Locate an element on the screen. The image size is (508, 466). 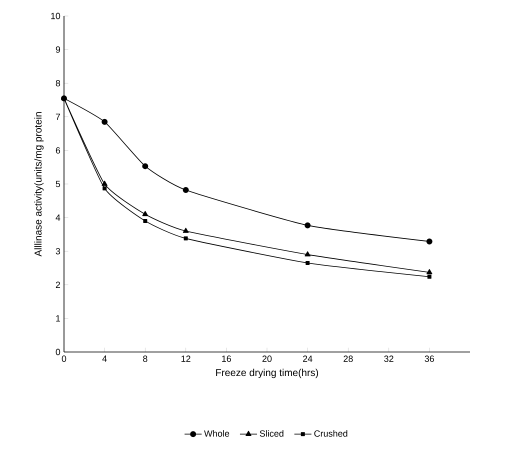
y-tick-label: 8 is located at coordinates (58, 83).